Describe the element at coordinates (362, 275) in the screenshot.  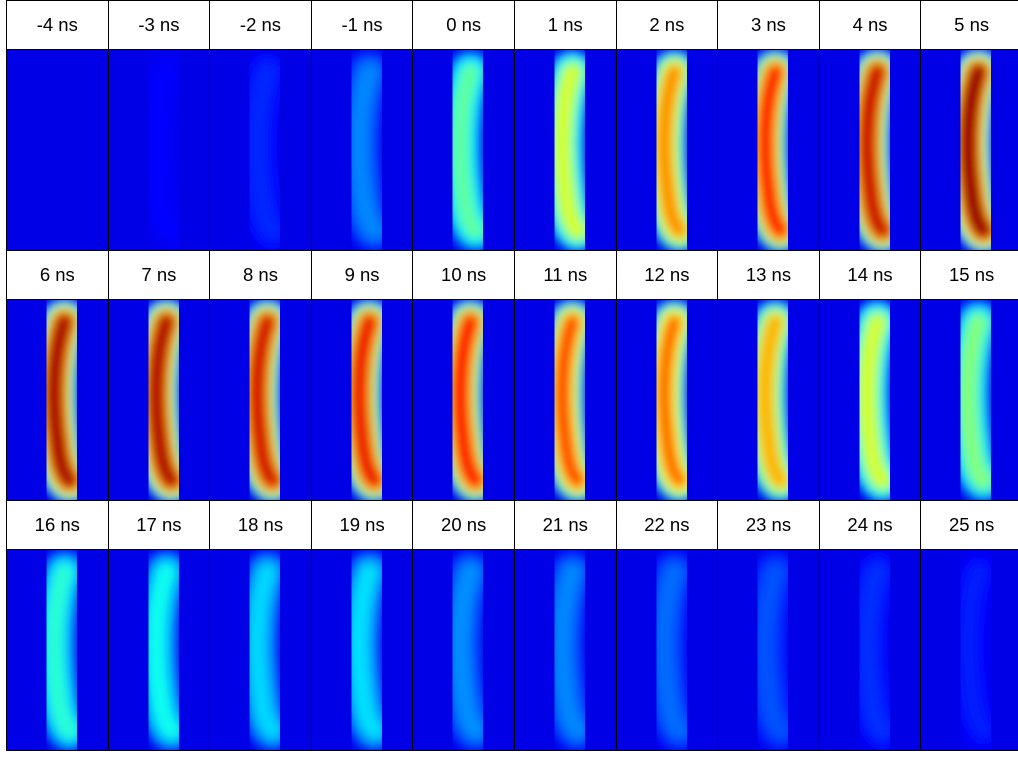
I see `frame-time-label: 9 ns` at that location.